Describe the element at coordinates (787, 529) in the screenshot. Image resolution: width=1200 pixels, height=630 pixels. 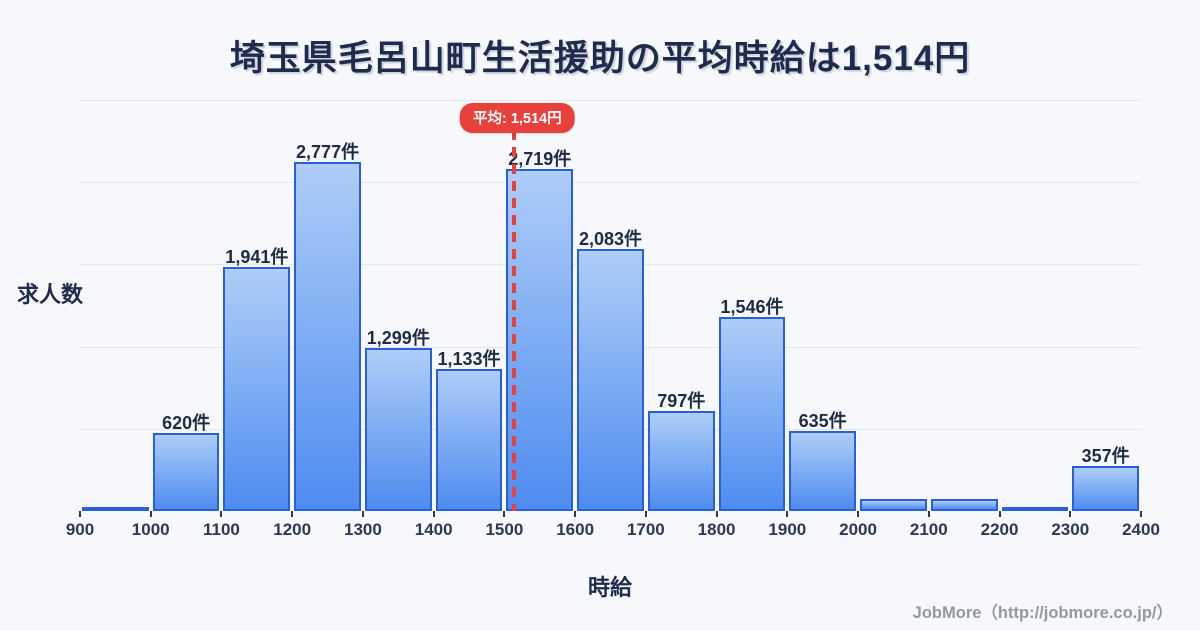
I see `x-tick-label: 1900` at that location.